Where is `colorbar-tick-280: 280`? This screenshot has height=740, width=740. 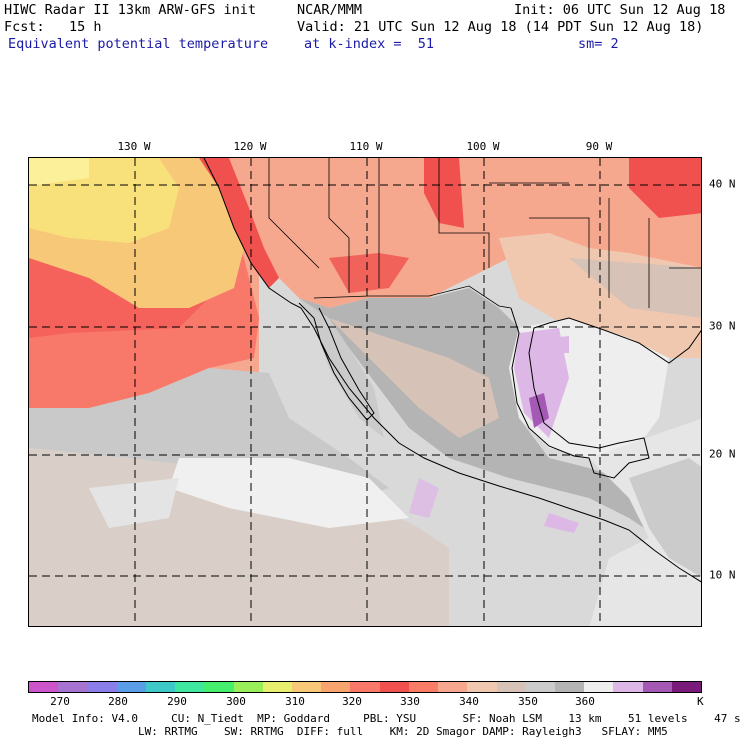
colorbar-tick-280: 280 is located at coordinates (118, 701).